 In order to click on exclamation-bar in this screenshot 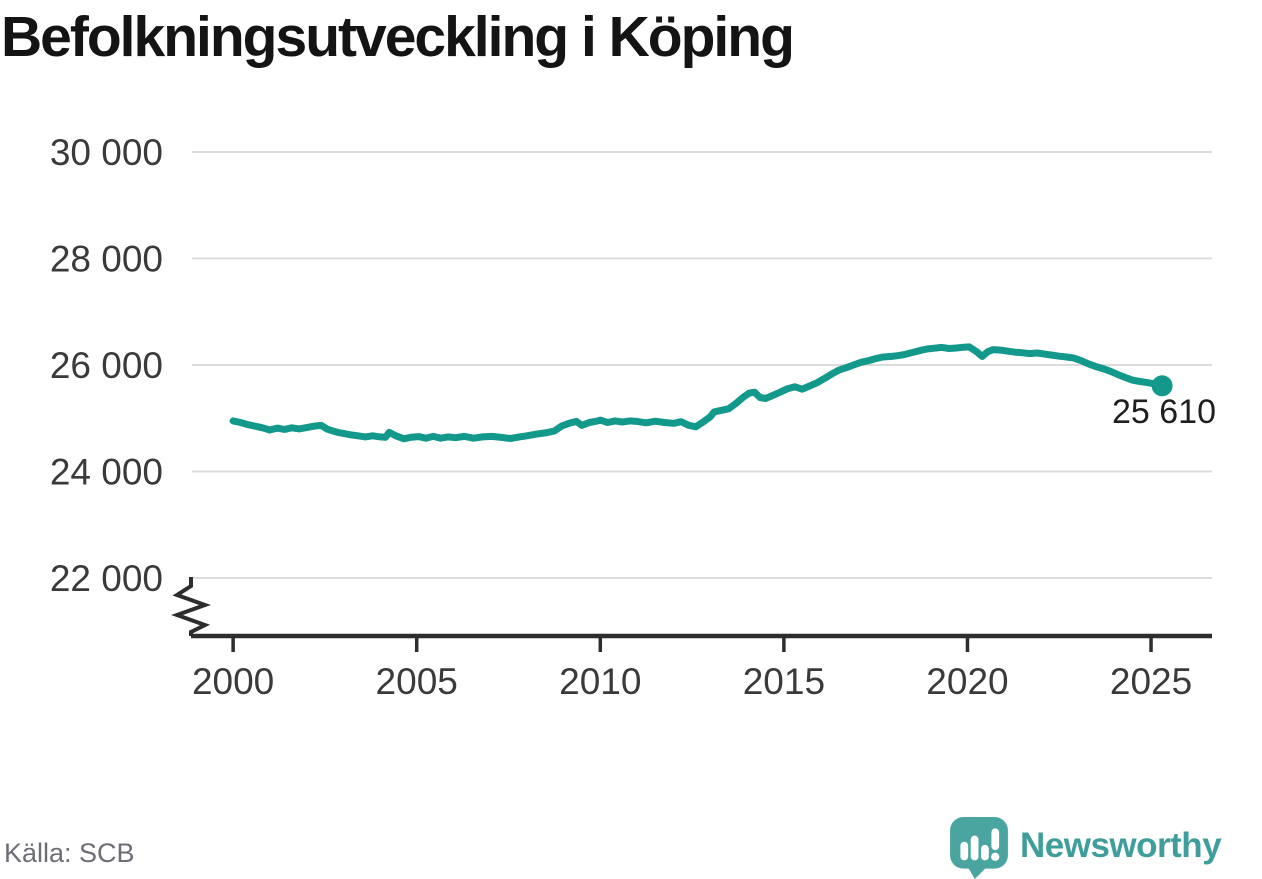, I will do `click(995, 839)`.